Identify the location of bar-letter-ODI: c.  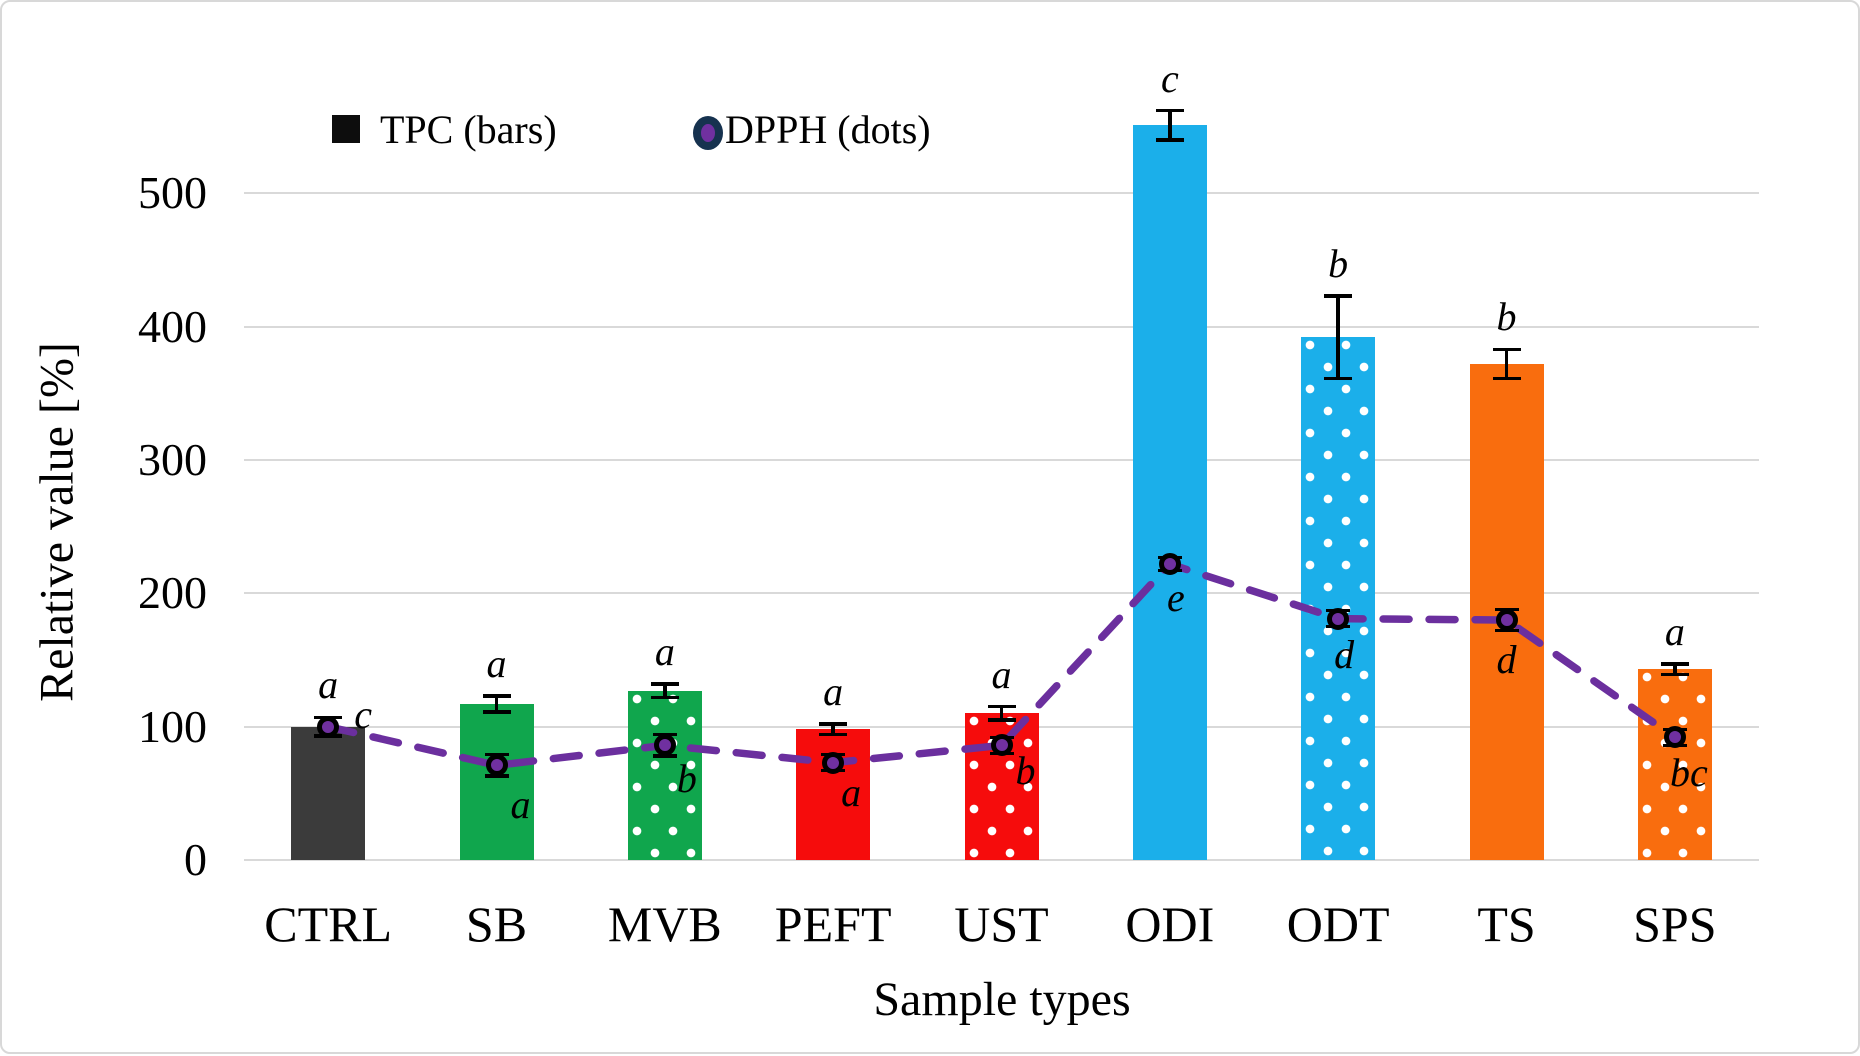
(1169, 78).